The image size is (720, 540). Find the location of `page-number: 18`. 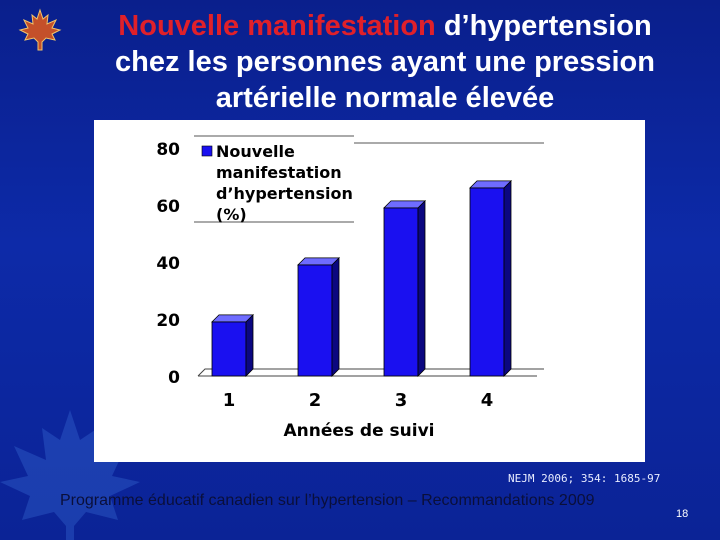

page-number: 18 is located at coordinates (682, 514).